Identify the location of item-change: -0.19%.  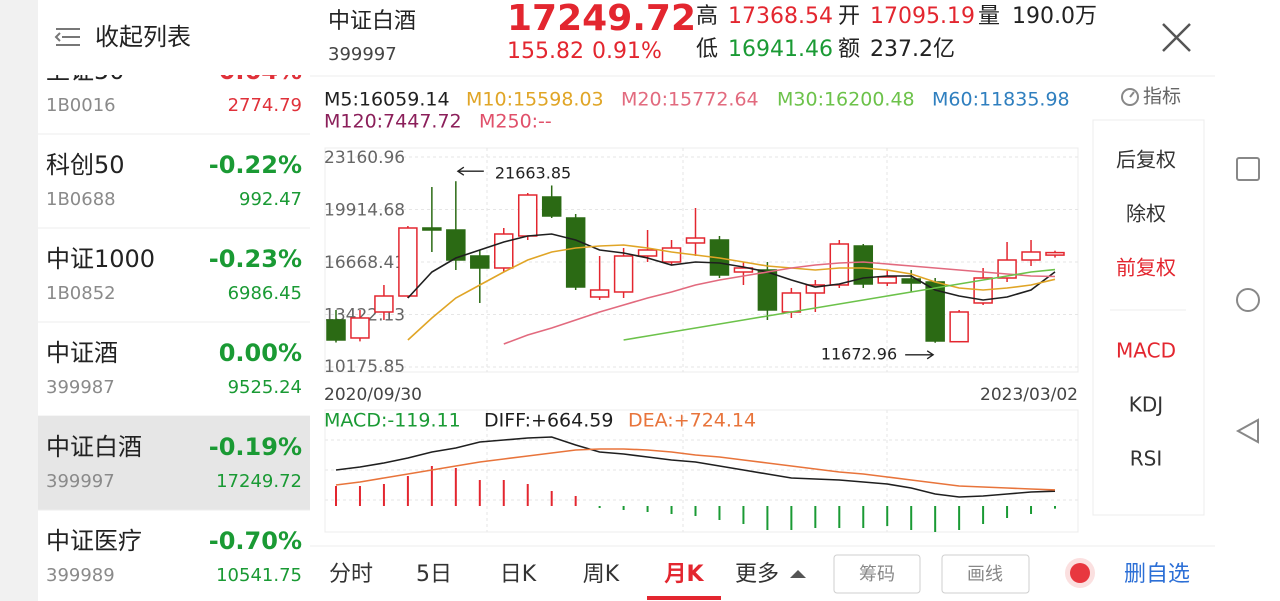
(255, 447).